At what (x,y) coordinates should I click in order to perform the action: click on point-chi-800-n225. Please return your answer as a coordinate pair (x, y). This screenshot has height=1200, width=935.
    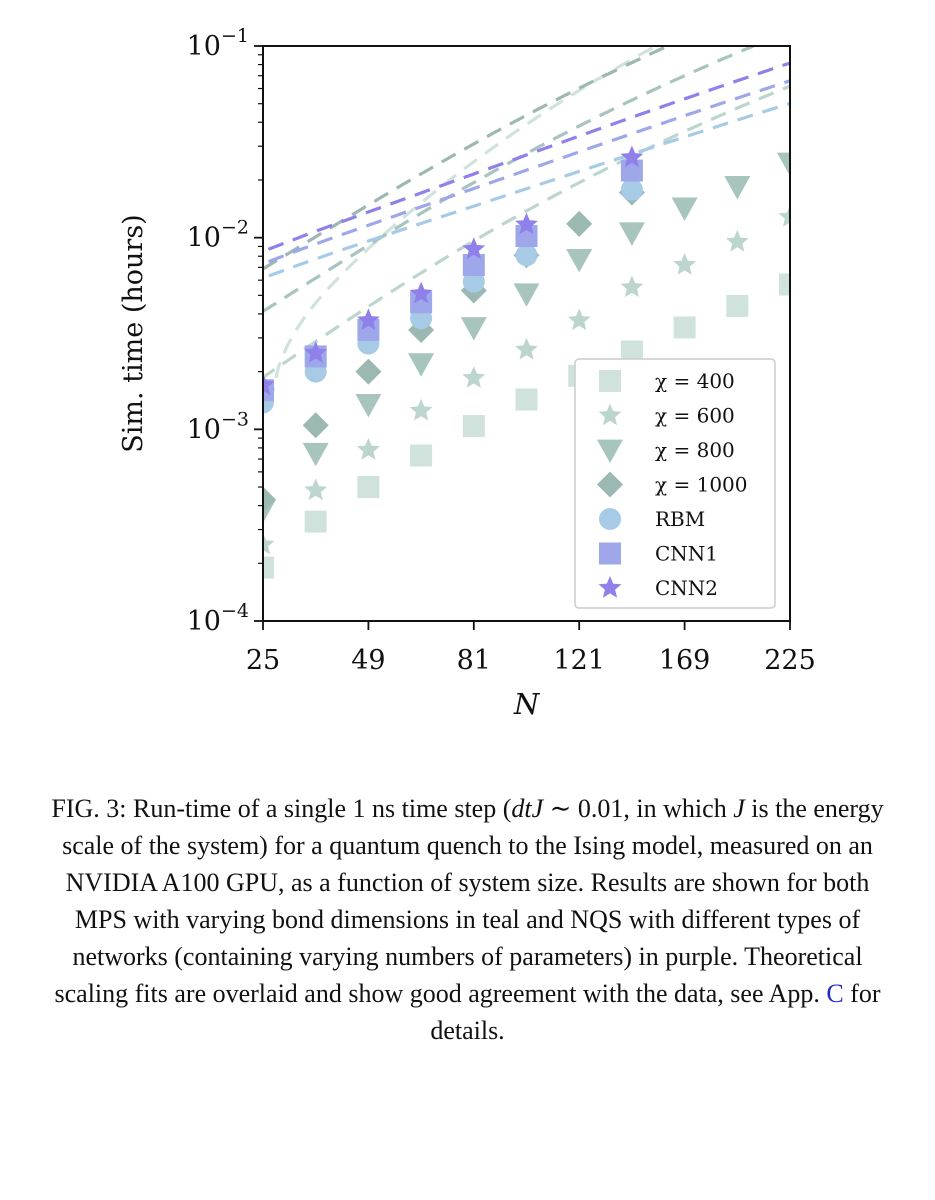
    Looking at the image, I should click on (783, 164).